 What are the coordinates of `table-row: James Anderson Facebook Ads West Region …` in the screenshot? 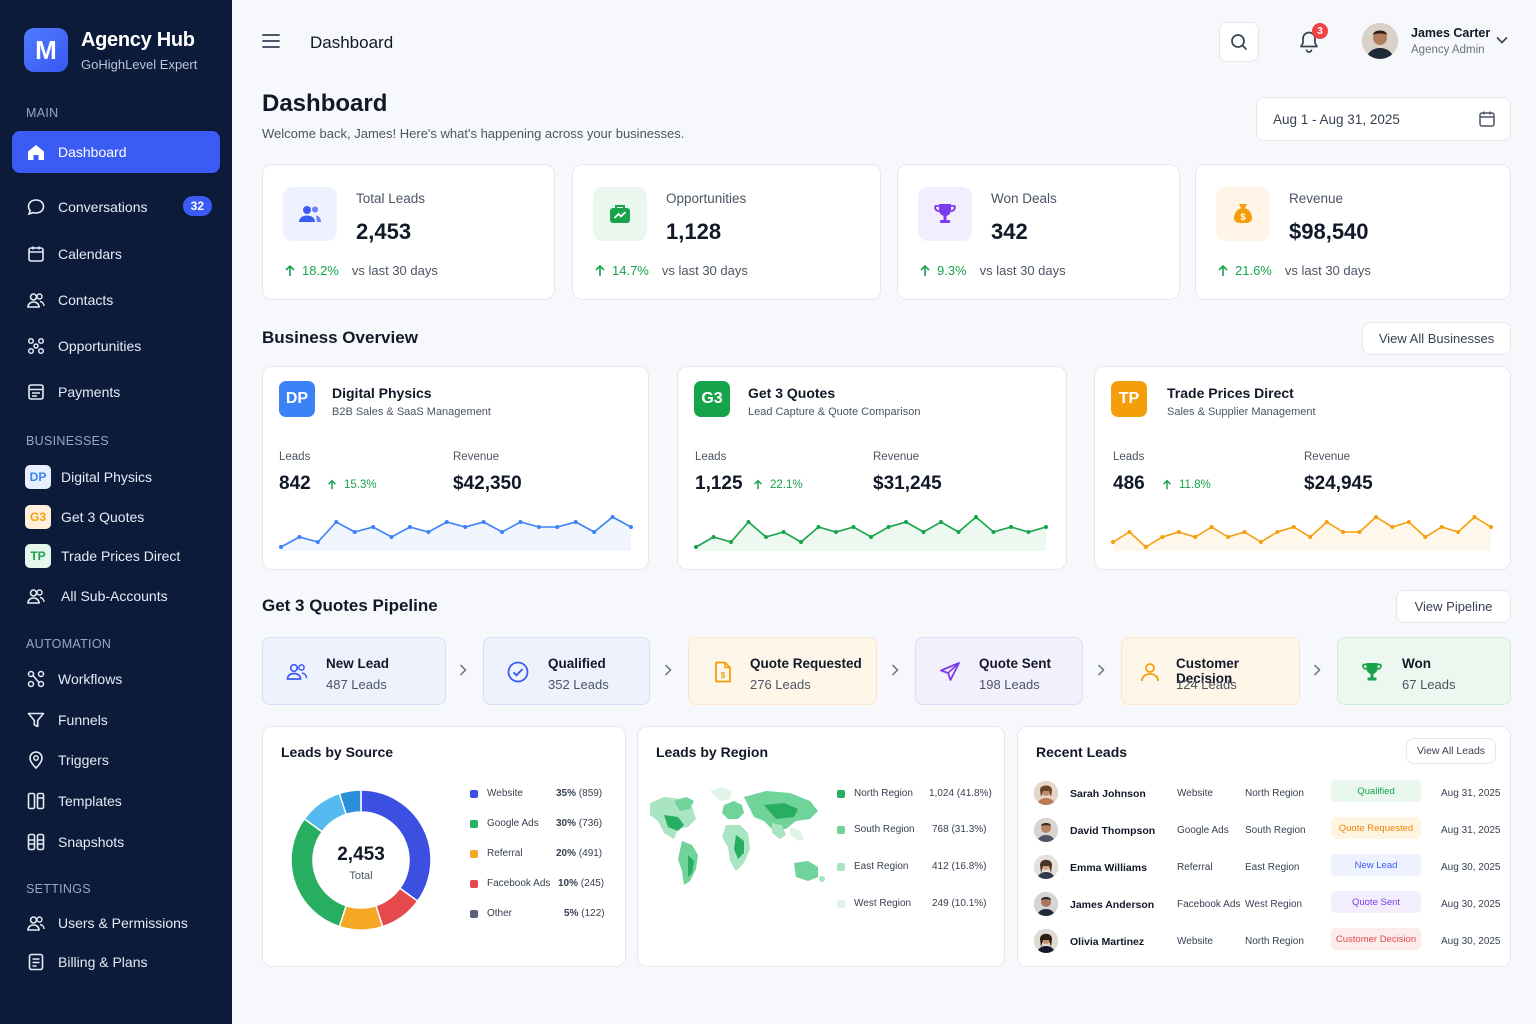 It's located at (1271, 904).